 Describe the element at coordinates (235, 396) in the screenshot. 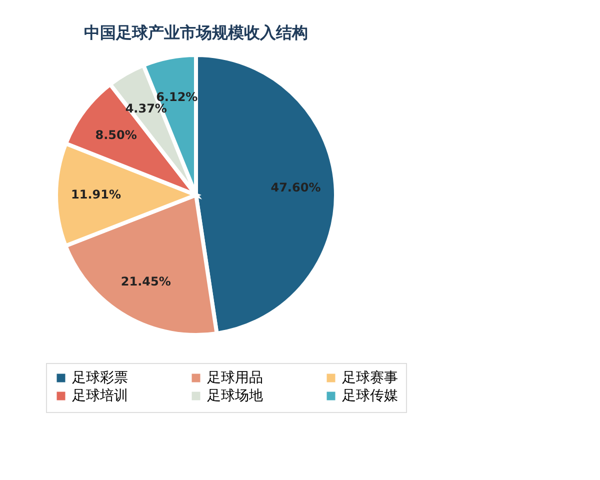

I see `legend-label: 足球场地` at that location.